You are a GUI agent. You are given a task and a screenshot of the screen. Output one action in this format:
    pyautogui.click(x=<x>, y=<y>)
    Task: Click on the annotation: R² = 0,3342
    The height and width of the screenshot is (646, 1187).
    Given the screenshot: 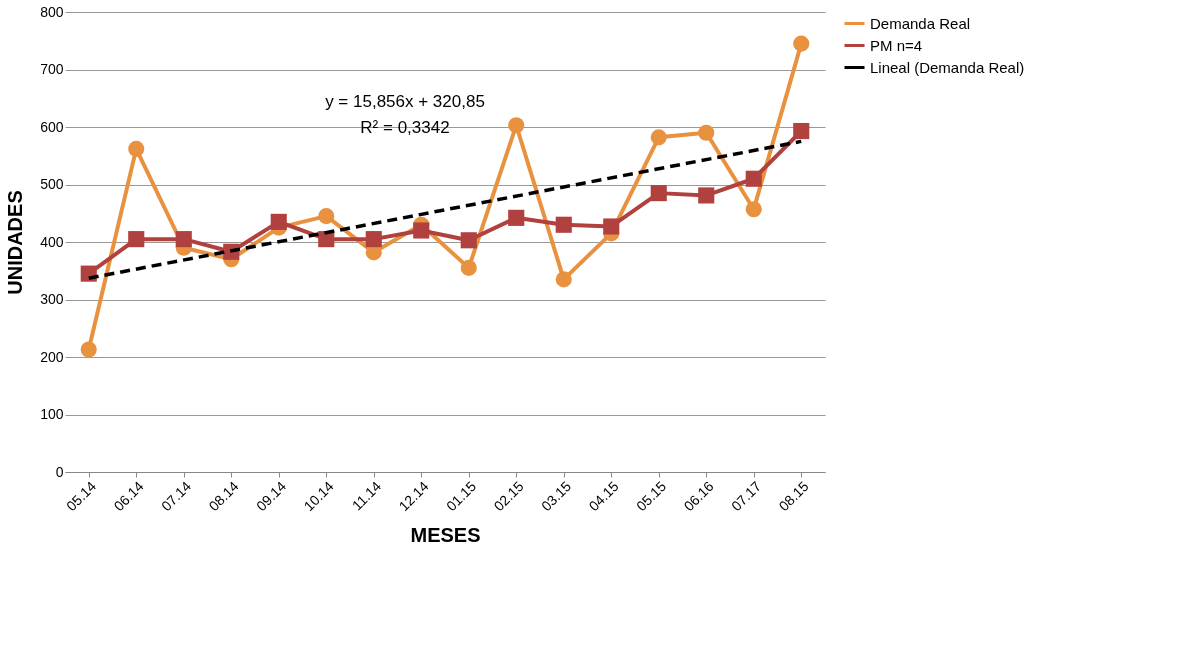 What is the action you would take?
    pyautogui.click(x=405, y=127)
    